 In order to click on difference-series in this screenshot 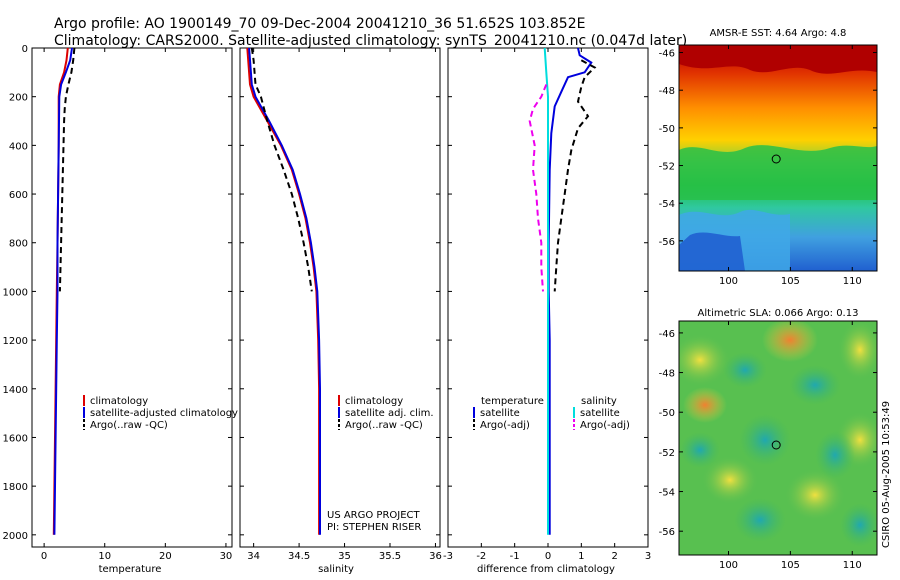, I will do `click(562, 291)`.